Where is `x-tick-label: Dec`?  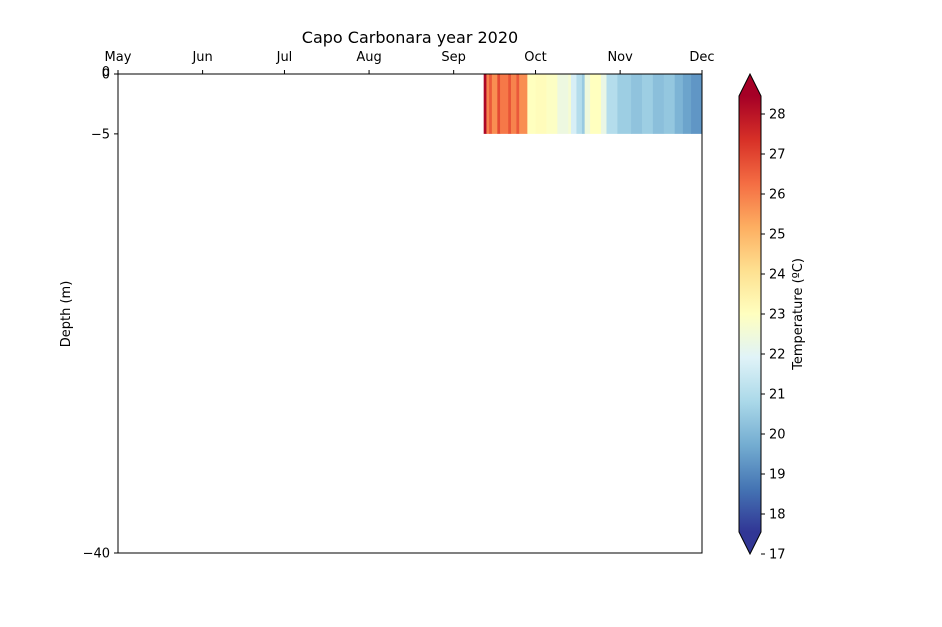
x-tick-label: Dec is located at coordinates (701, 57).